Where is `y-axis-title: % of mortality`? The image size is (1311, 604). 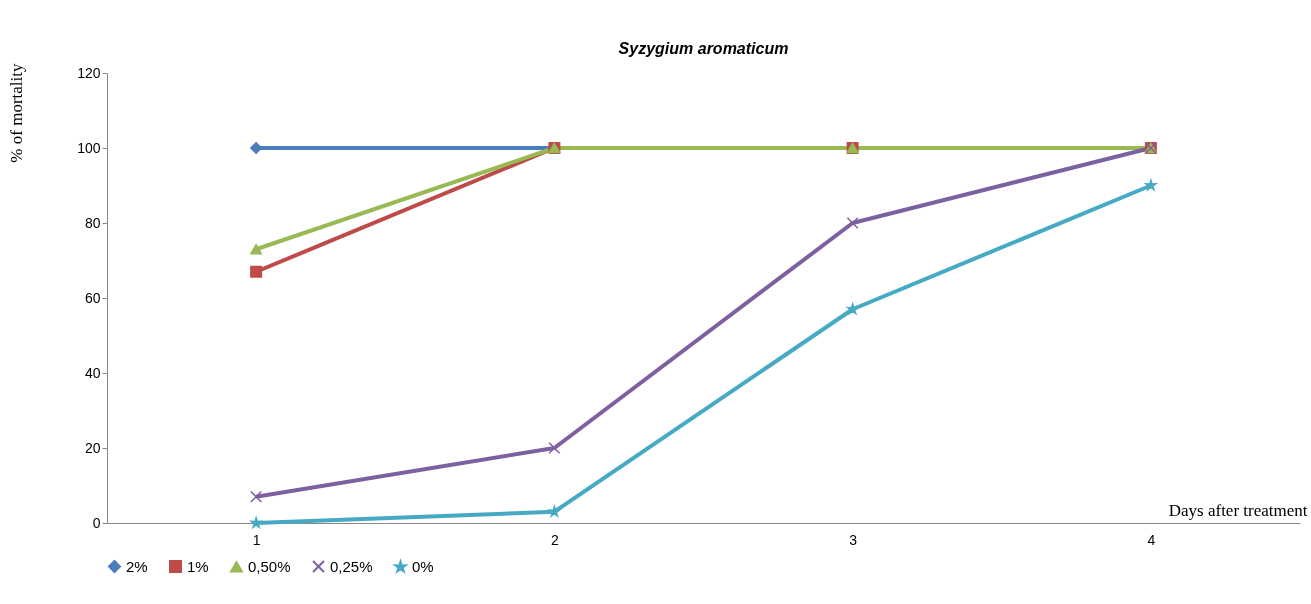
y-axis-title: % of mortality is located at coordinates (16, 113).